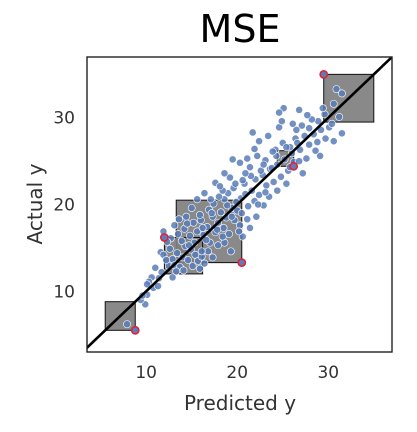 This screenshot has height=432, width=417. I want to click on chart-title: MSE, so click(240, 29).